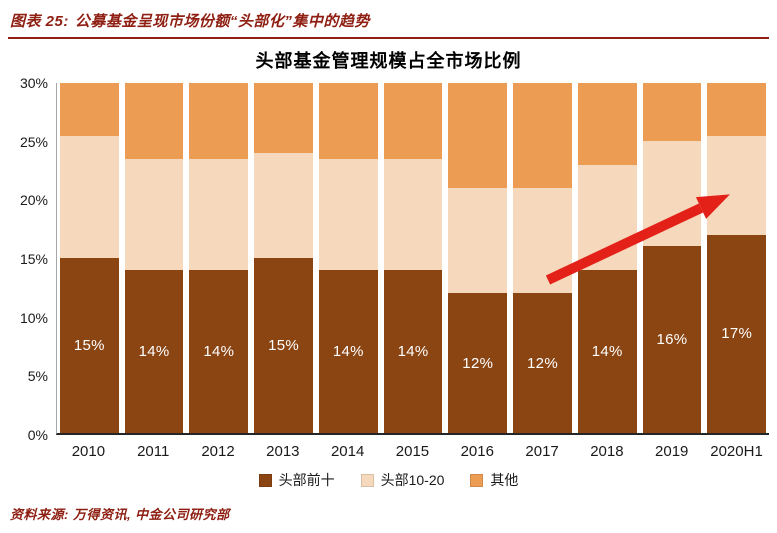 The height and width of the screenshot is (533, 777). What do you see at coordinates (388, 22) in the screenshot?
I see `figure-header: 图表 25: 公募基金呈现市场份额“头部化”集中的趋势` at bounding box center [388, 22].